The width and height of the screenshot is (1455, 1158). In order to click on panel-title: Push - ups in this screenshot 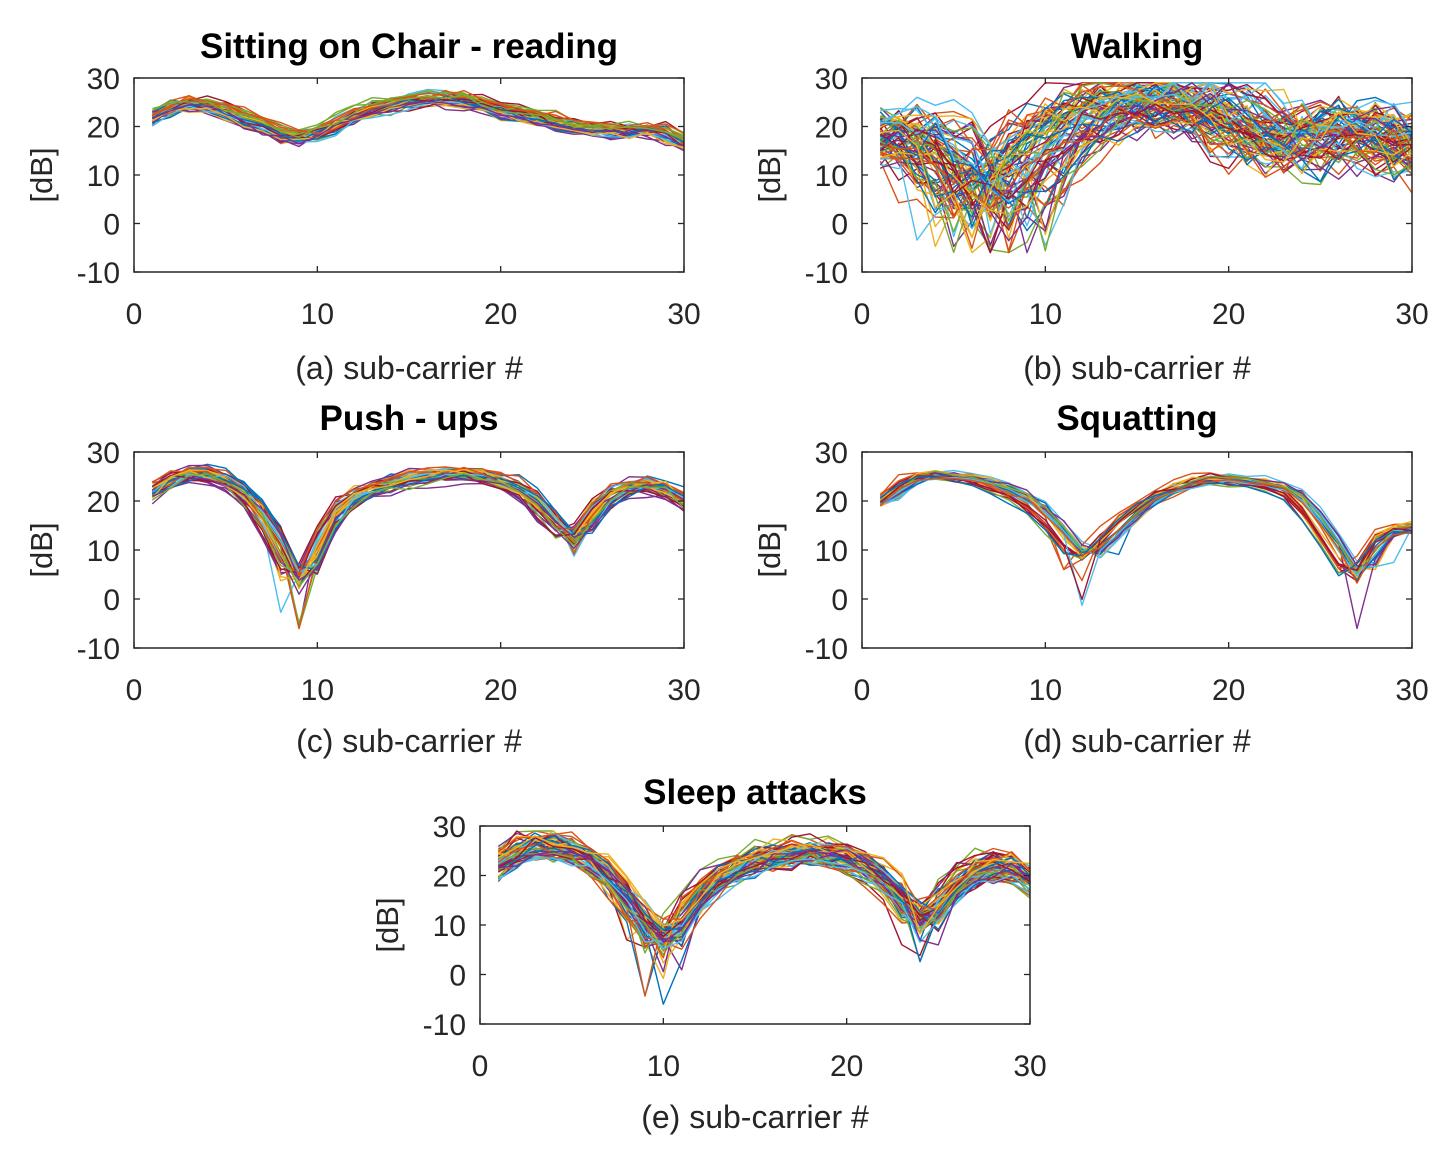, I will do `click(409, 418)`.